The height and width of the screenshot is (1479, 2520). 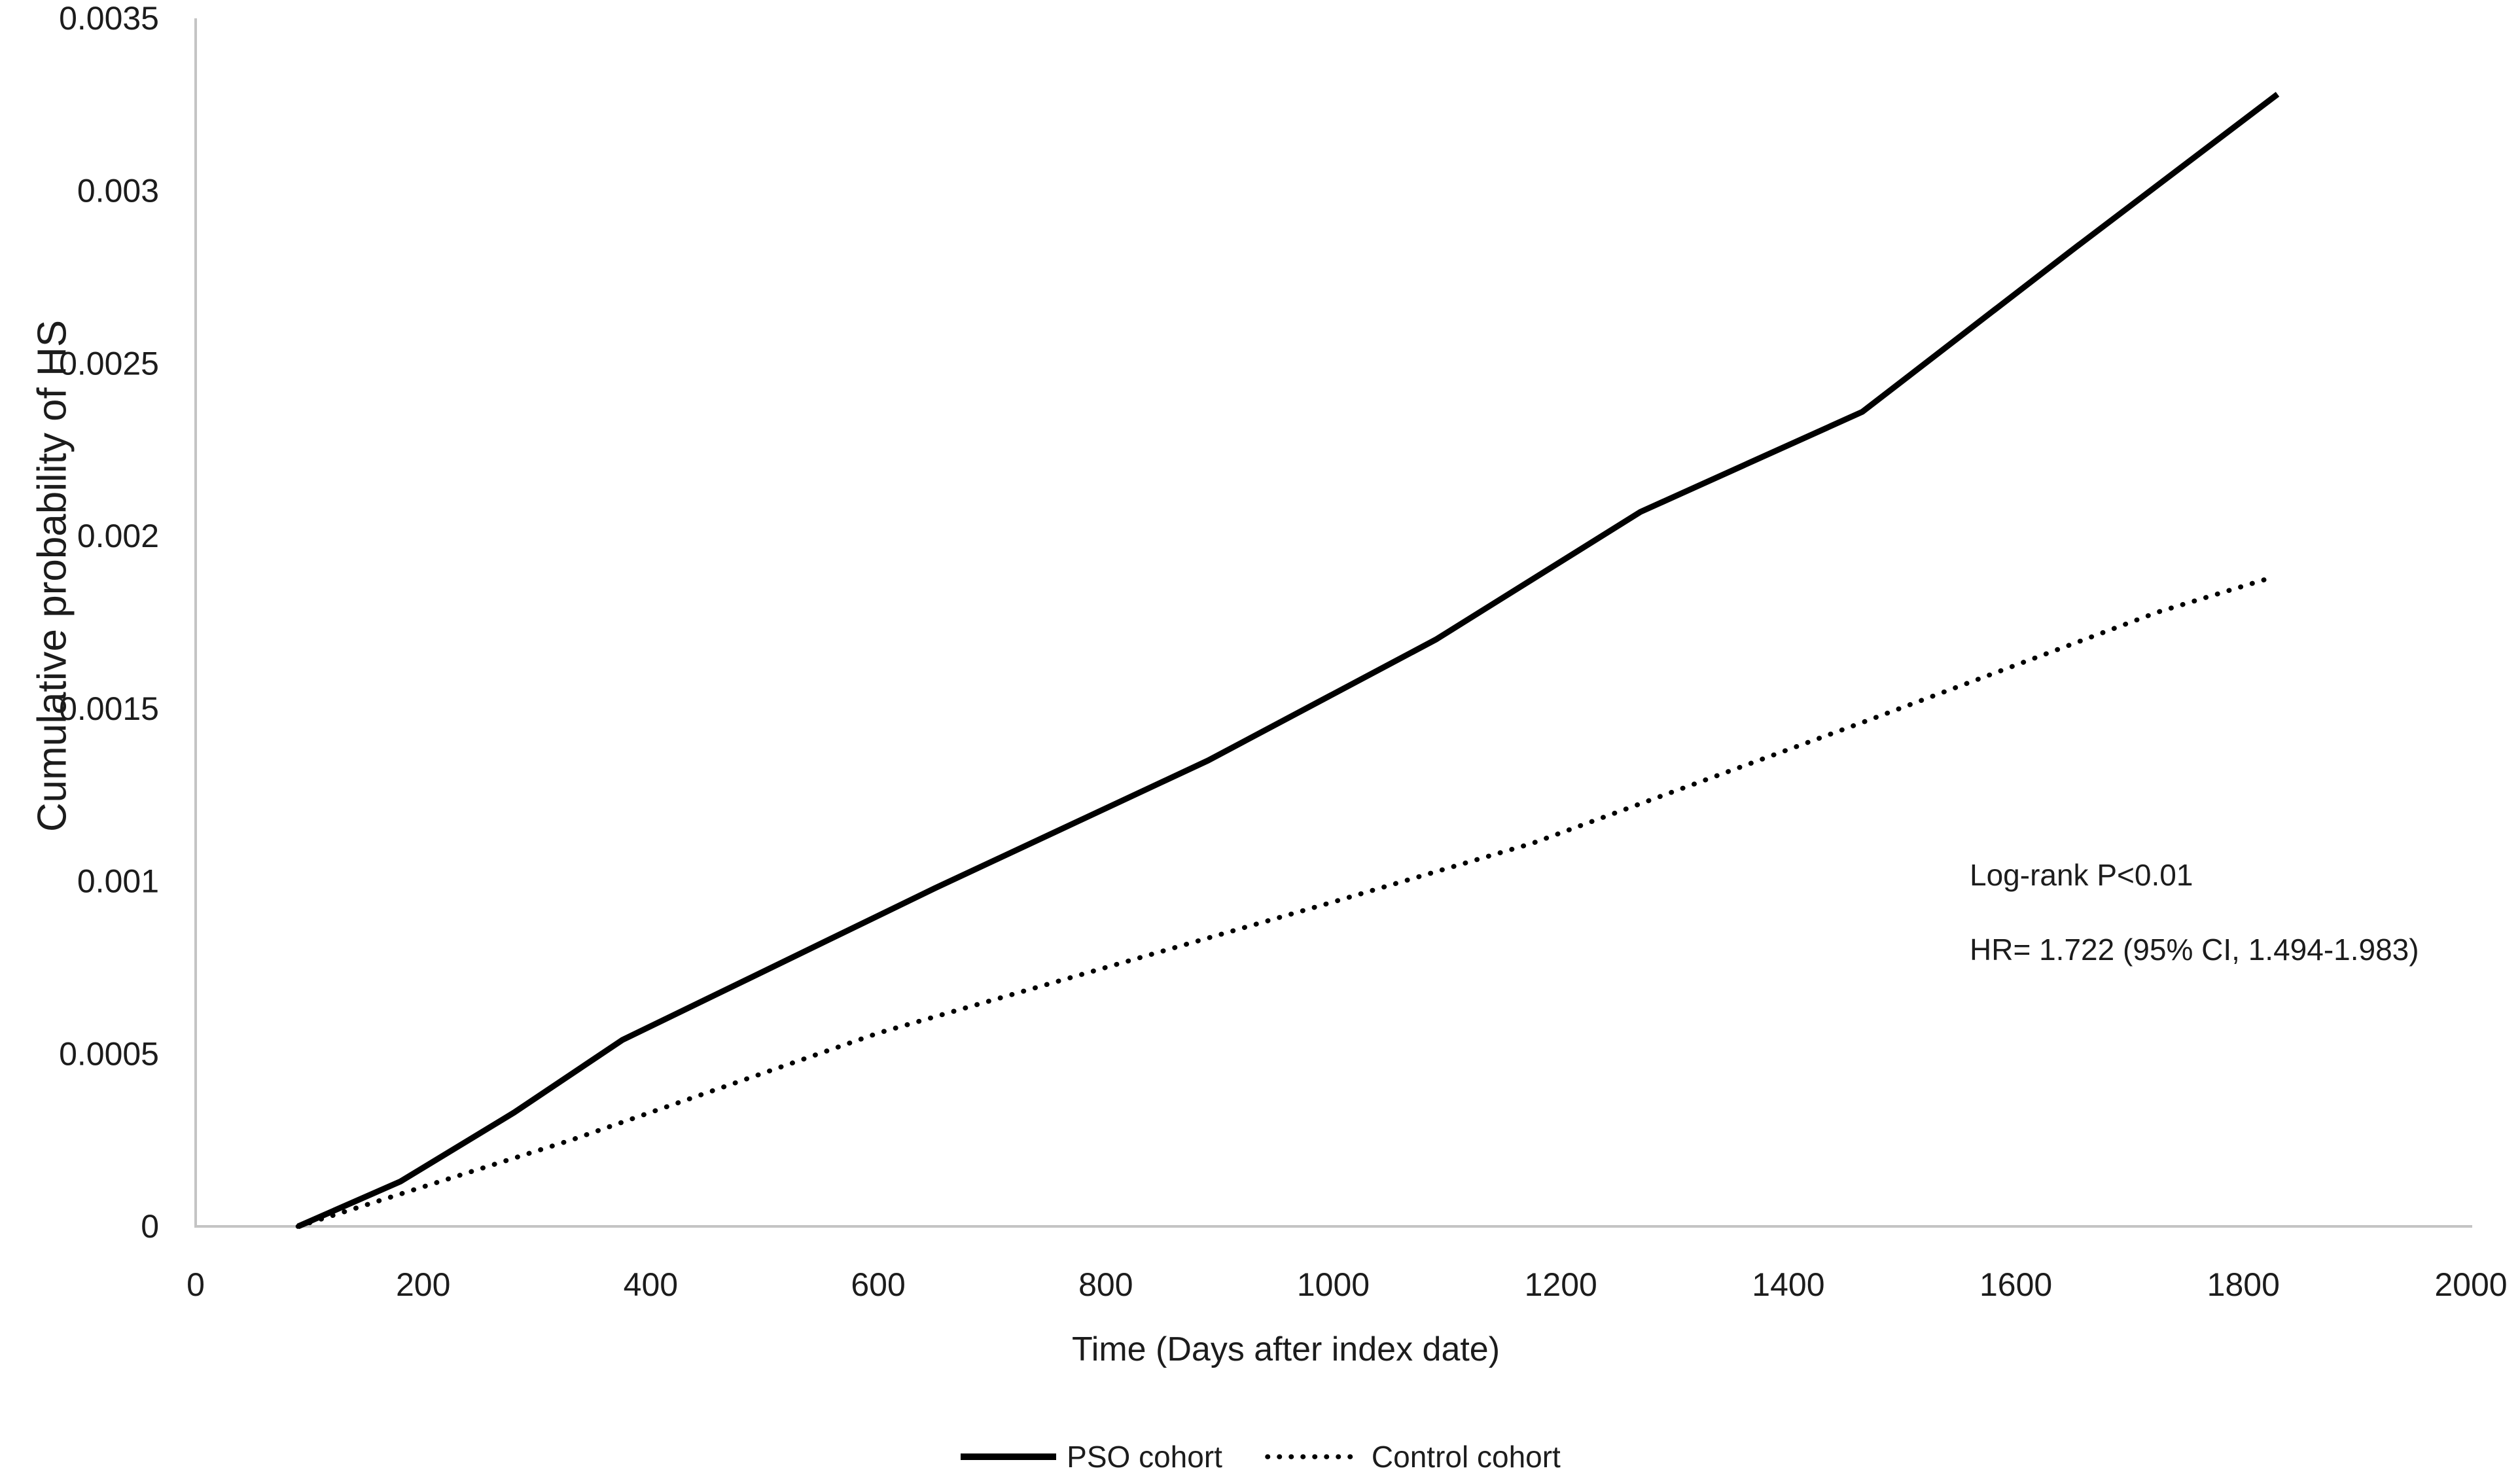 What do you see at coordinates (423, 1284) in the screenshot?
I see `x-tick-label: 200` at bounding box center [423, 1284].